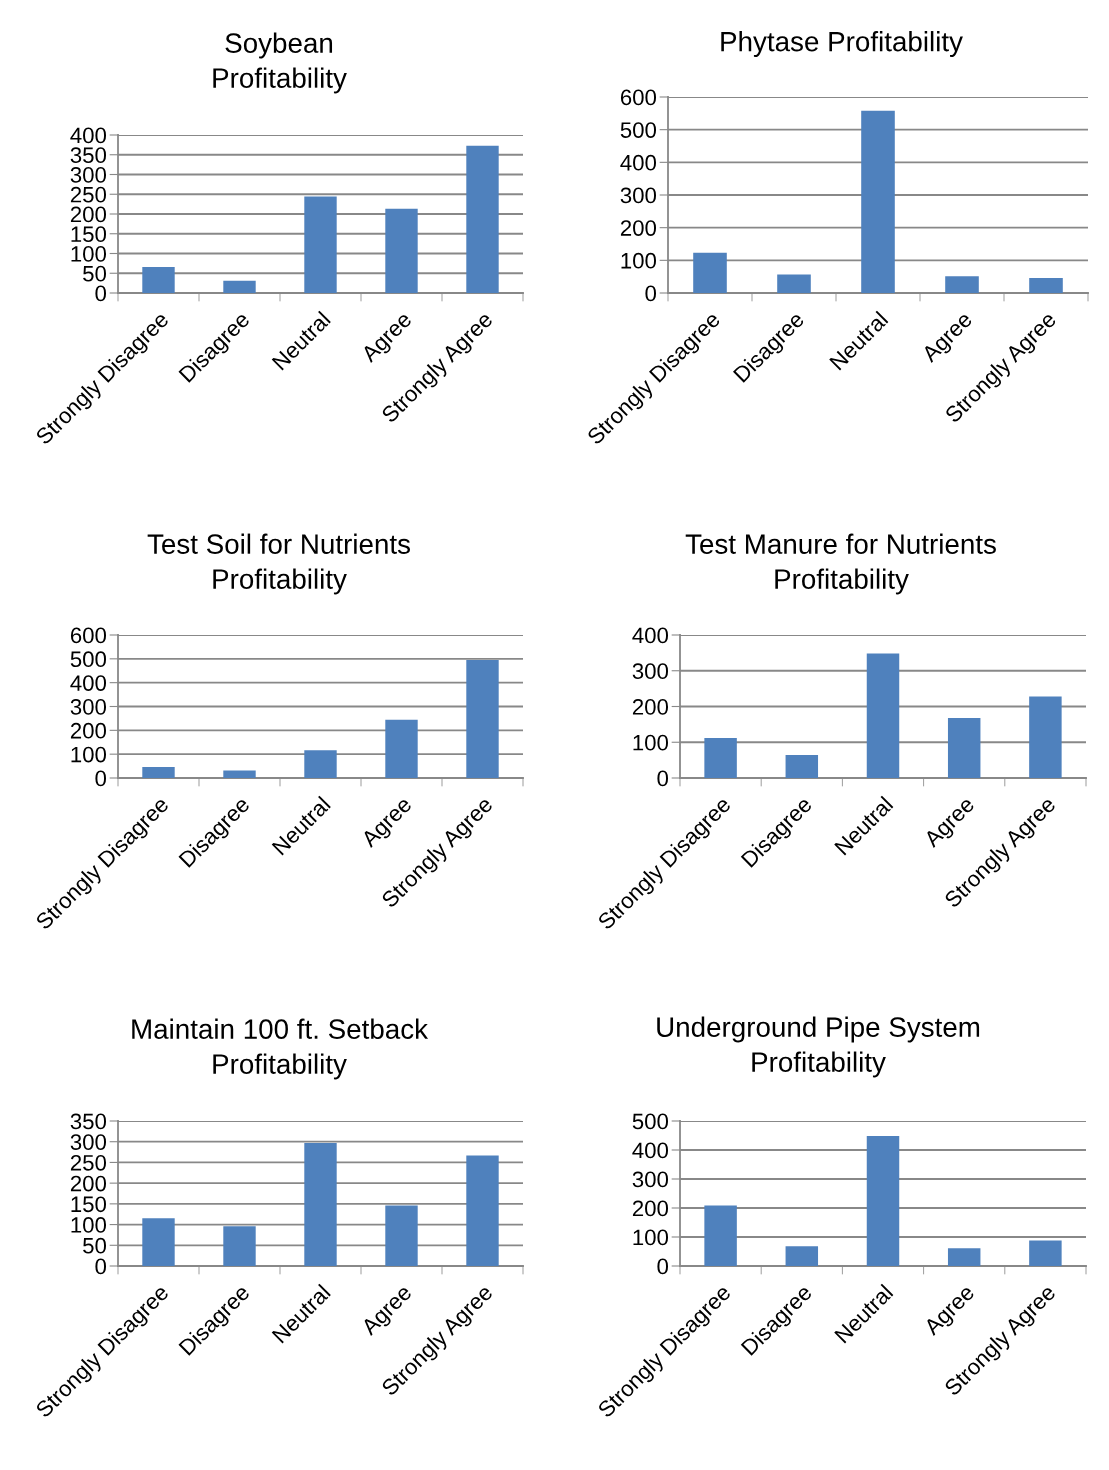 The image size is (1109, 1470). I want to click on chart-title: Phytase Profitability, so click(842, 44).